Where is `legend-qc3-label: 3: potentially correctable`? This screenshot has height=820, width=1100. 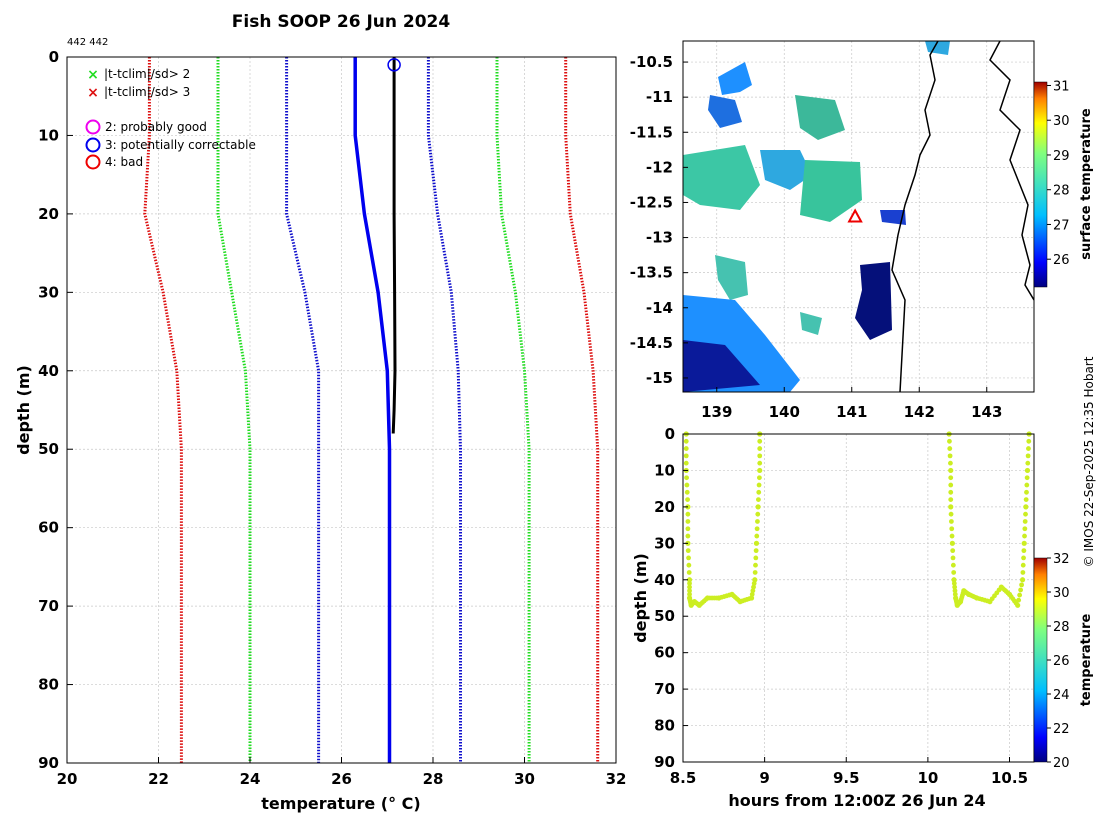
legend-qc3-label: 3: potentially correctable is located at coordinates (180, 145).